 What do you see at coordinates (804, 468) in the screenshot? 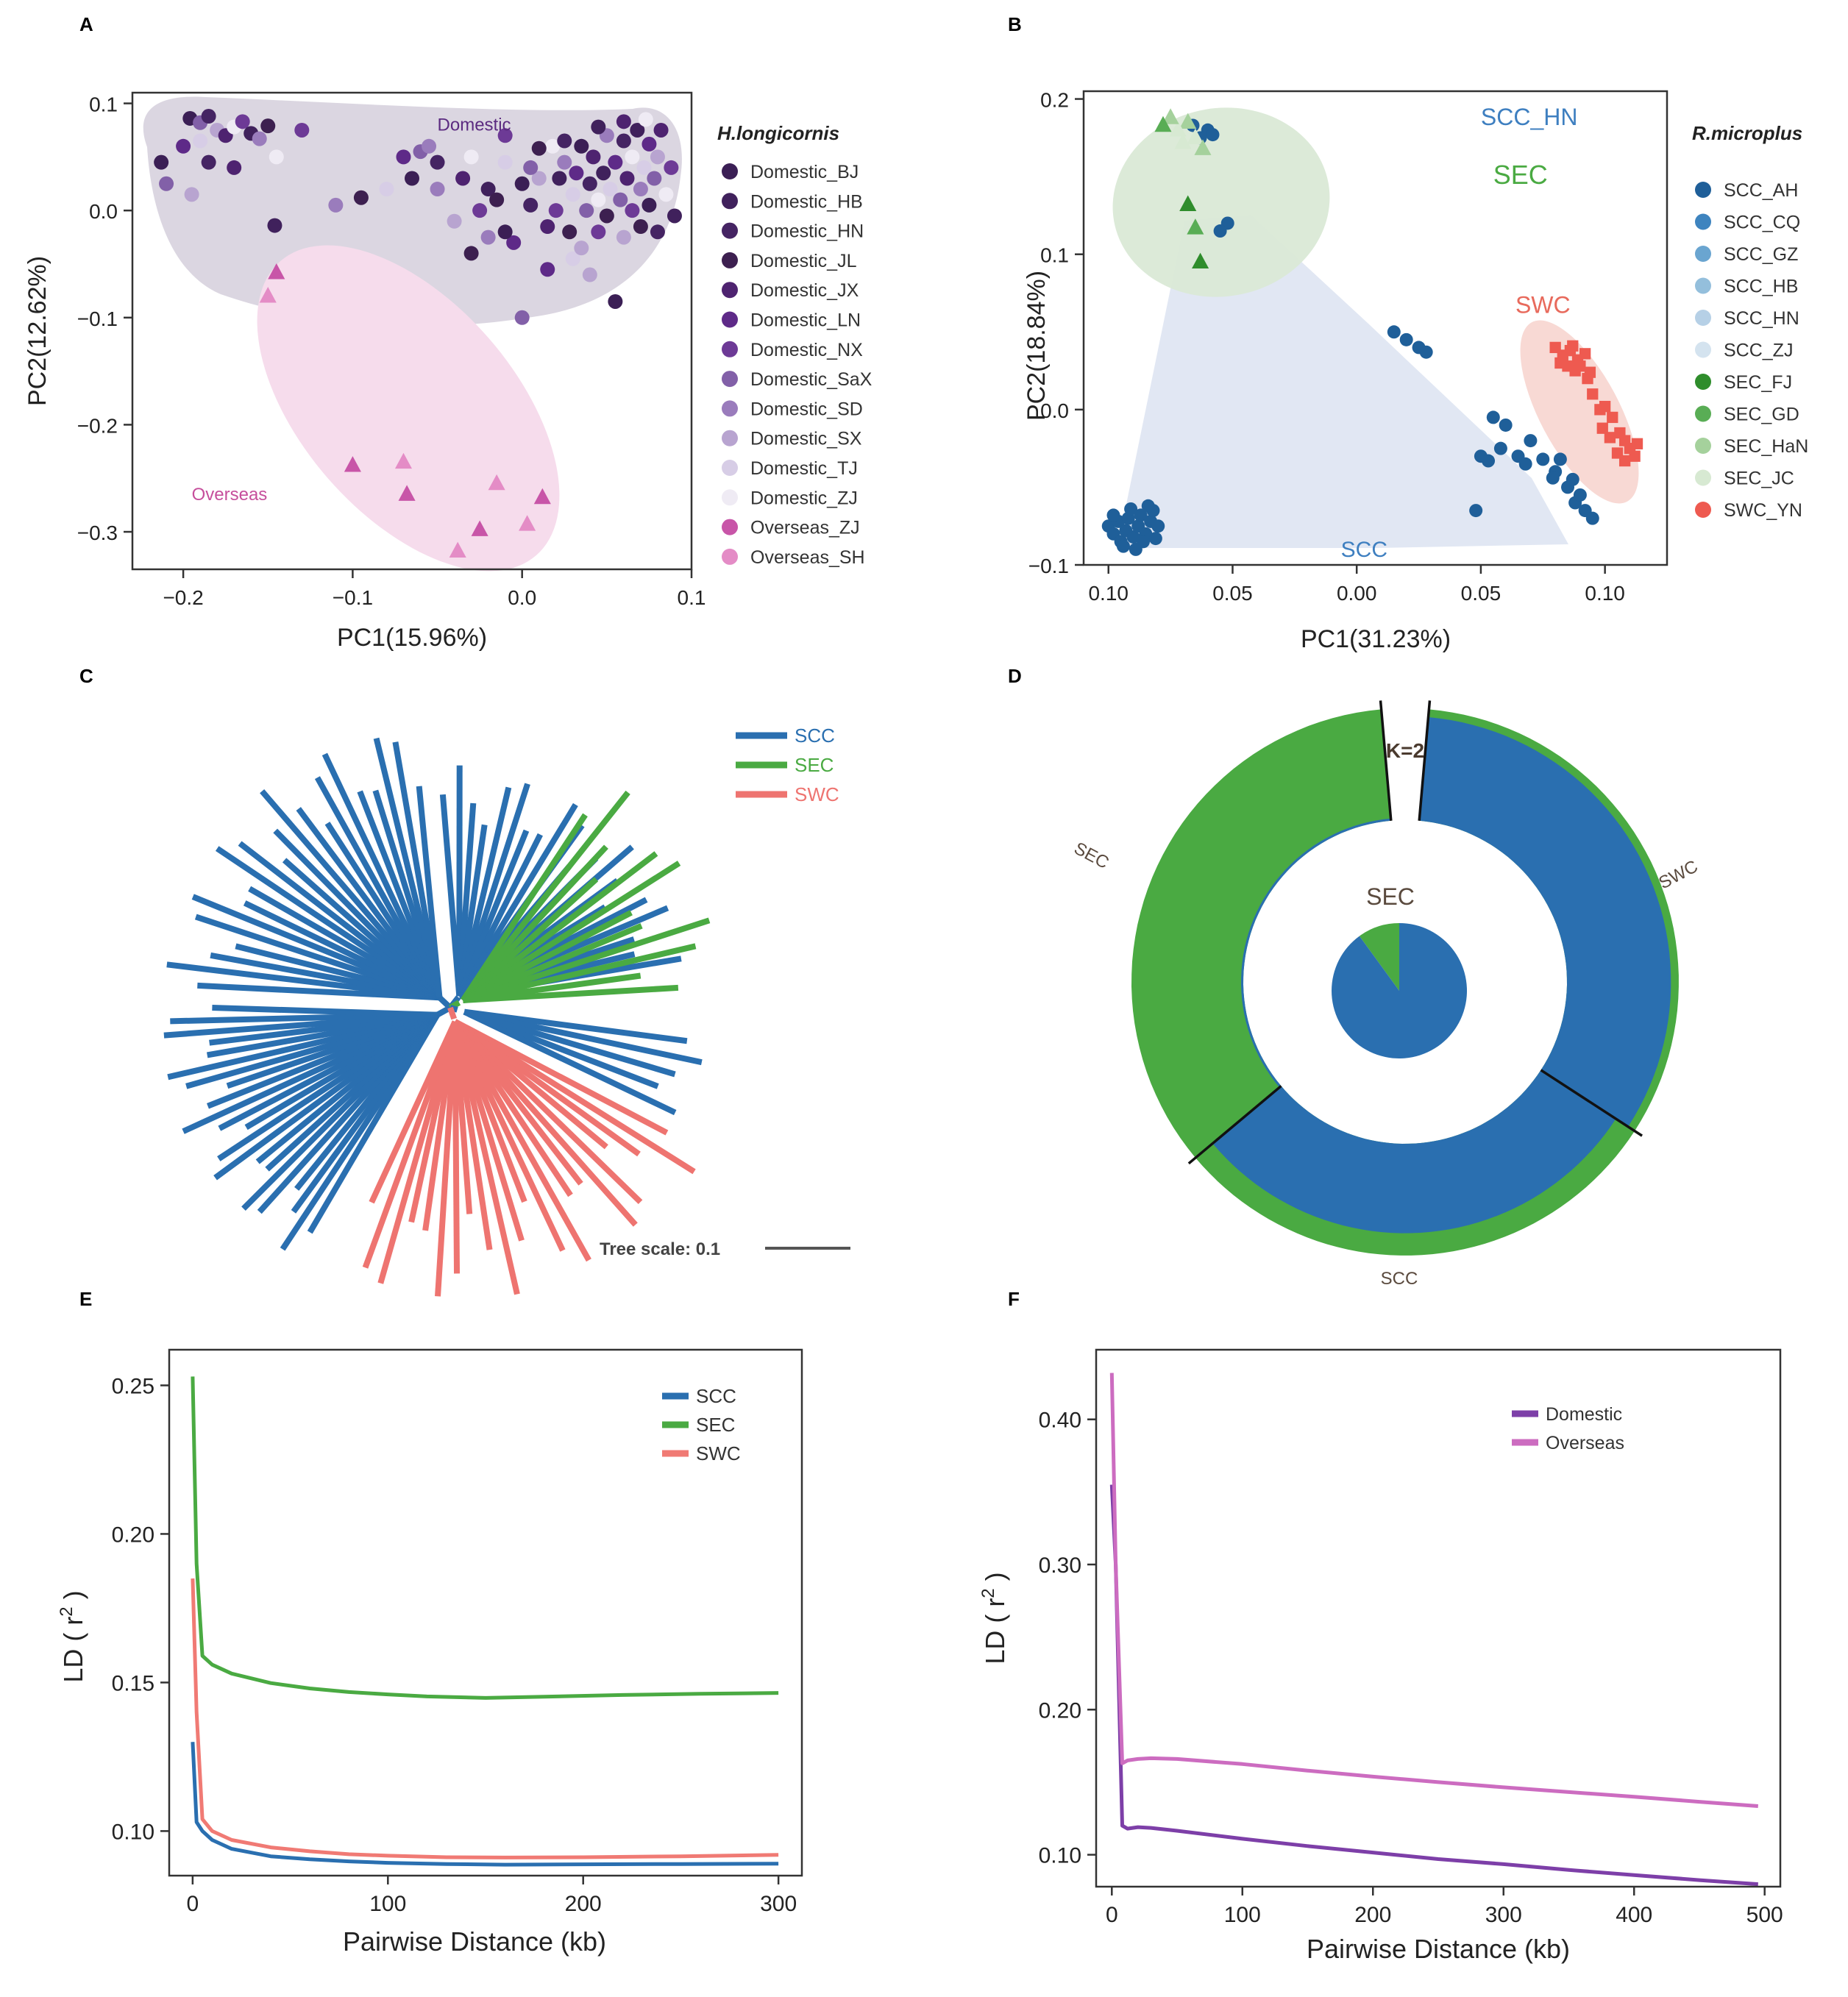
I see `legend-label: Domestic_TJ` at bounding box center [804, 468].